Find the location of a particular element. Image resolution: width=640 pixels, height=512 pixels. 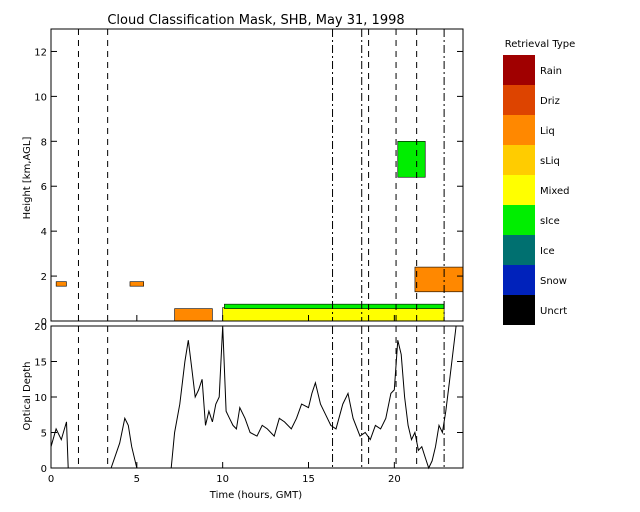

time-axis-label: Time (hours, GMT) is located at coordinates (256, 495).